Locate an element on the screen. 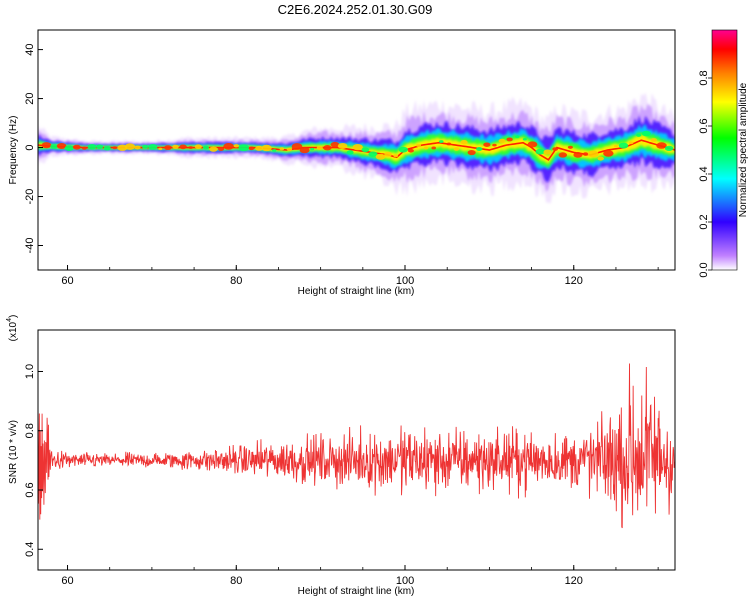  colorbar-tick-label: 0.2 is located at coordinates (704, 221).